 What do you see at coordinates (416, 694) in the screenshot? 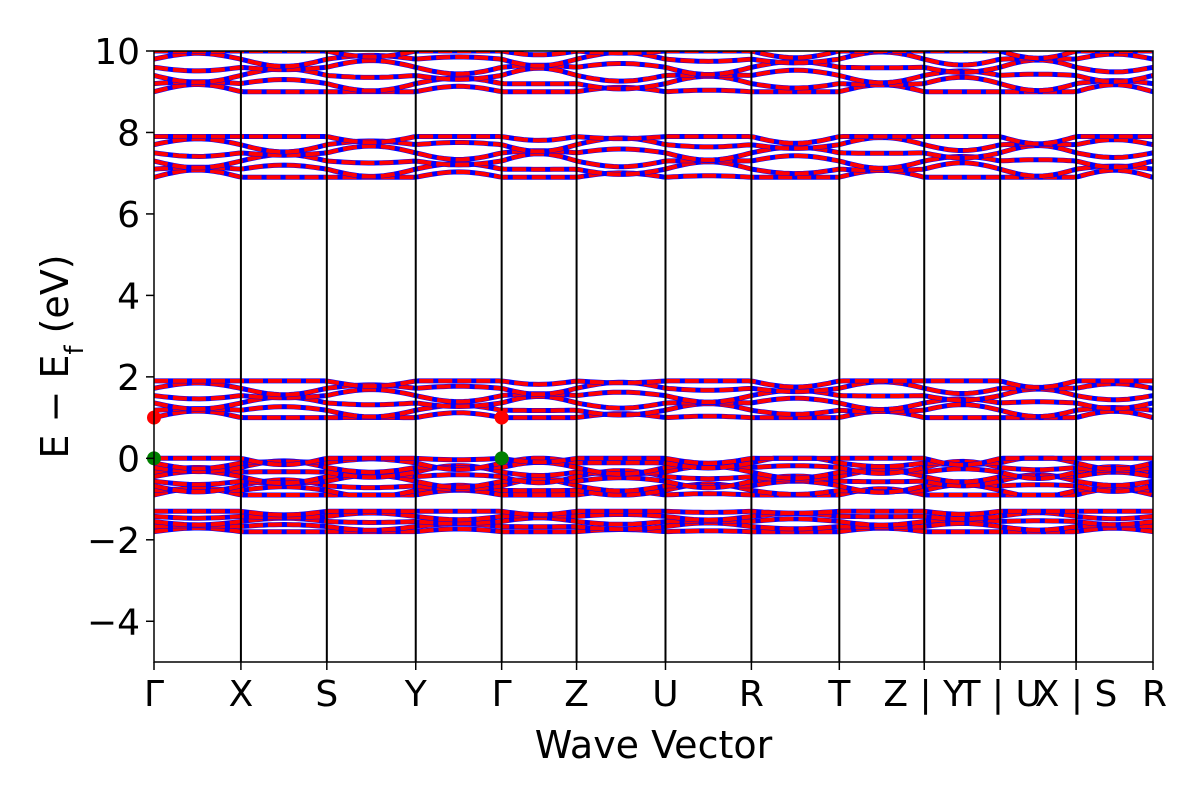
I see `x-tick-label-3: Y` at bounding box center [416, 694].